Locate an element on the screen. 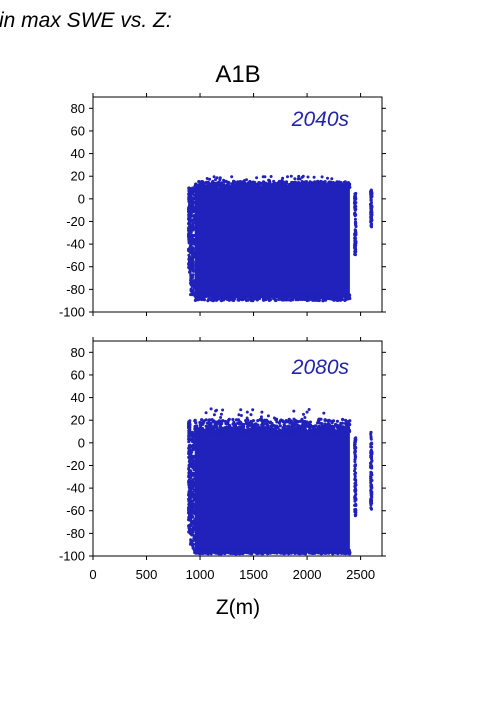 The height and width of the screenshot is (709, 501). points-2080s is located at coordinates (280, 481).